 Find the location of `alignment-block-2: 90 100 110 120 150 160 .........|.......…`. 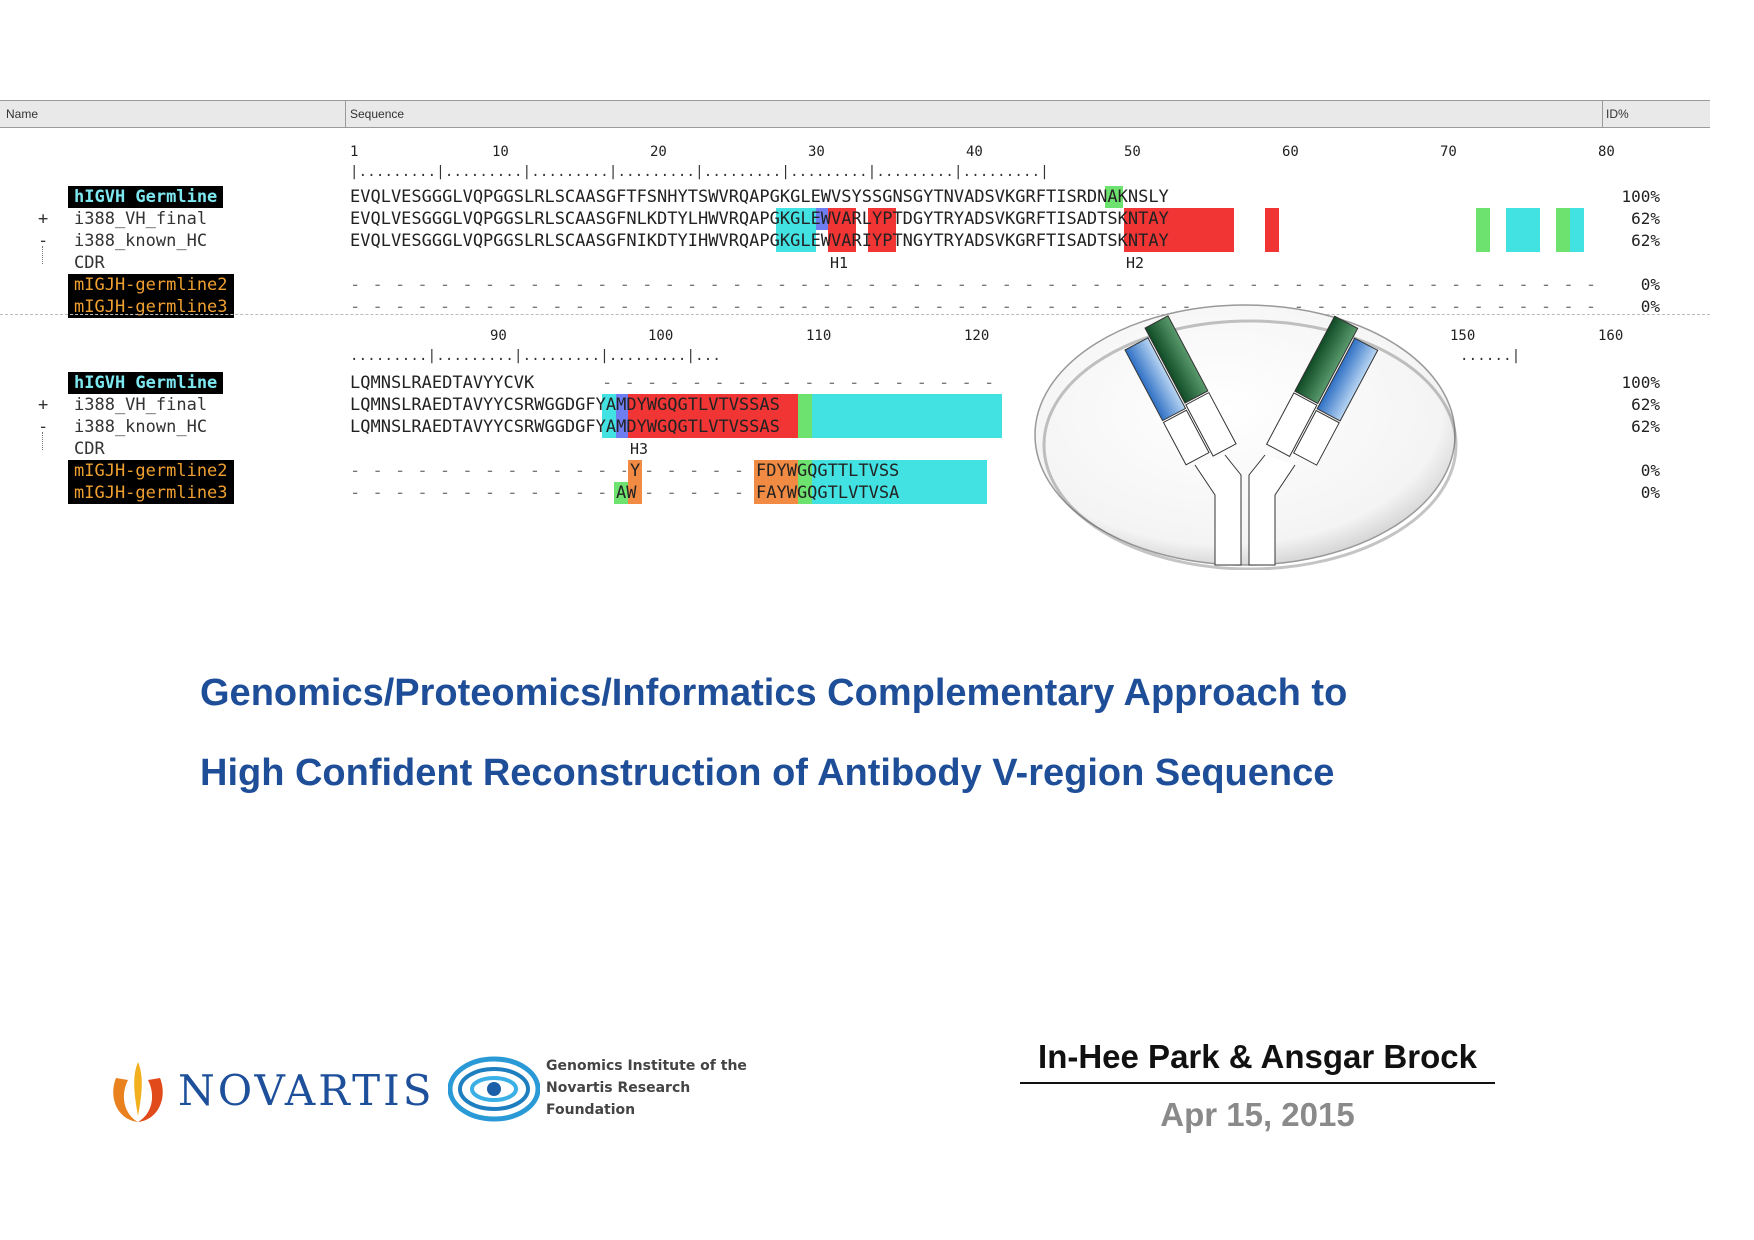

alignment-block-2: 90 100 110 120 150 160 .........|.......… is located at coordinates (849, 416).